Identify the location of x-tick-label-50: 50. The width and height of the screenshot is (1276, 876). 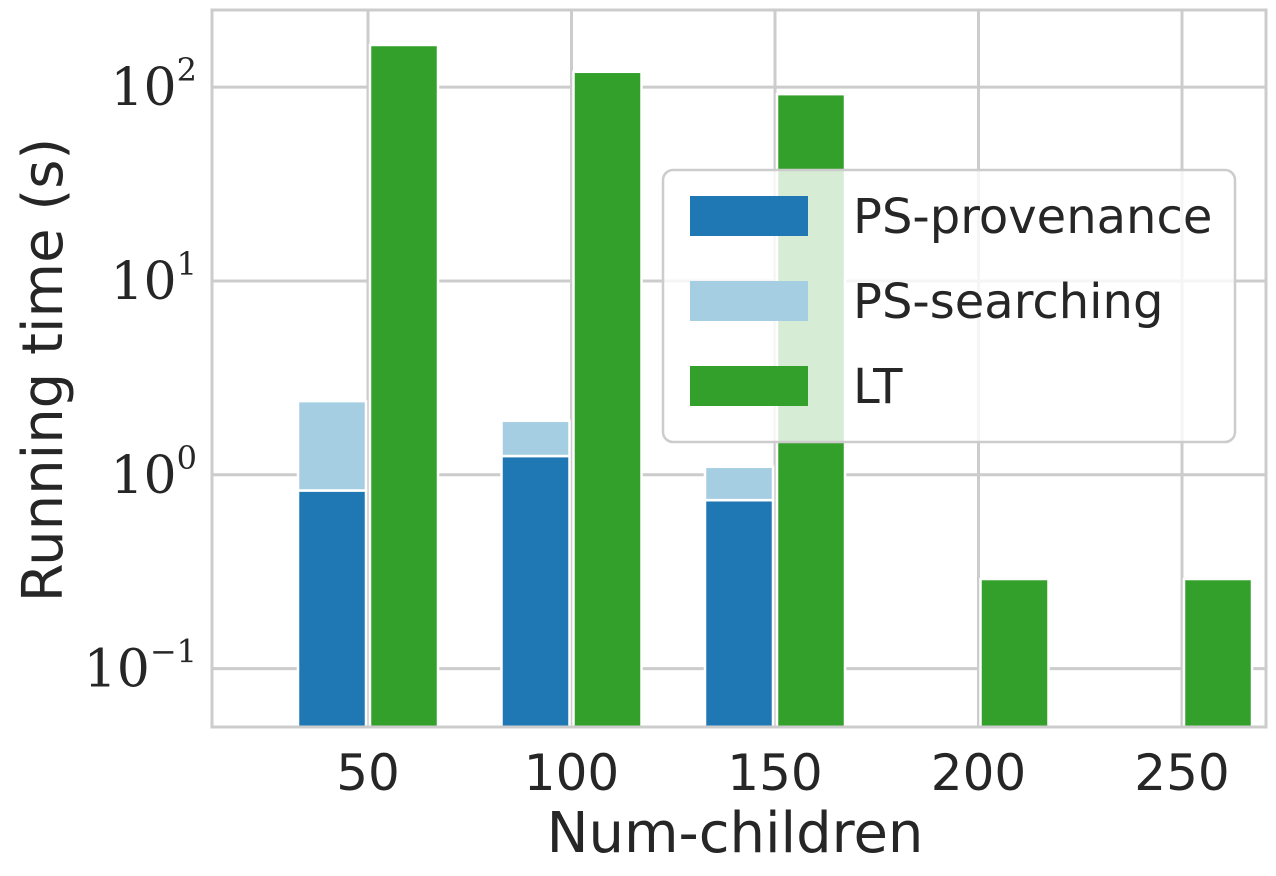
(368, 773).